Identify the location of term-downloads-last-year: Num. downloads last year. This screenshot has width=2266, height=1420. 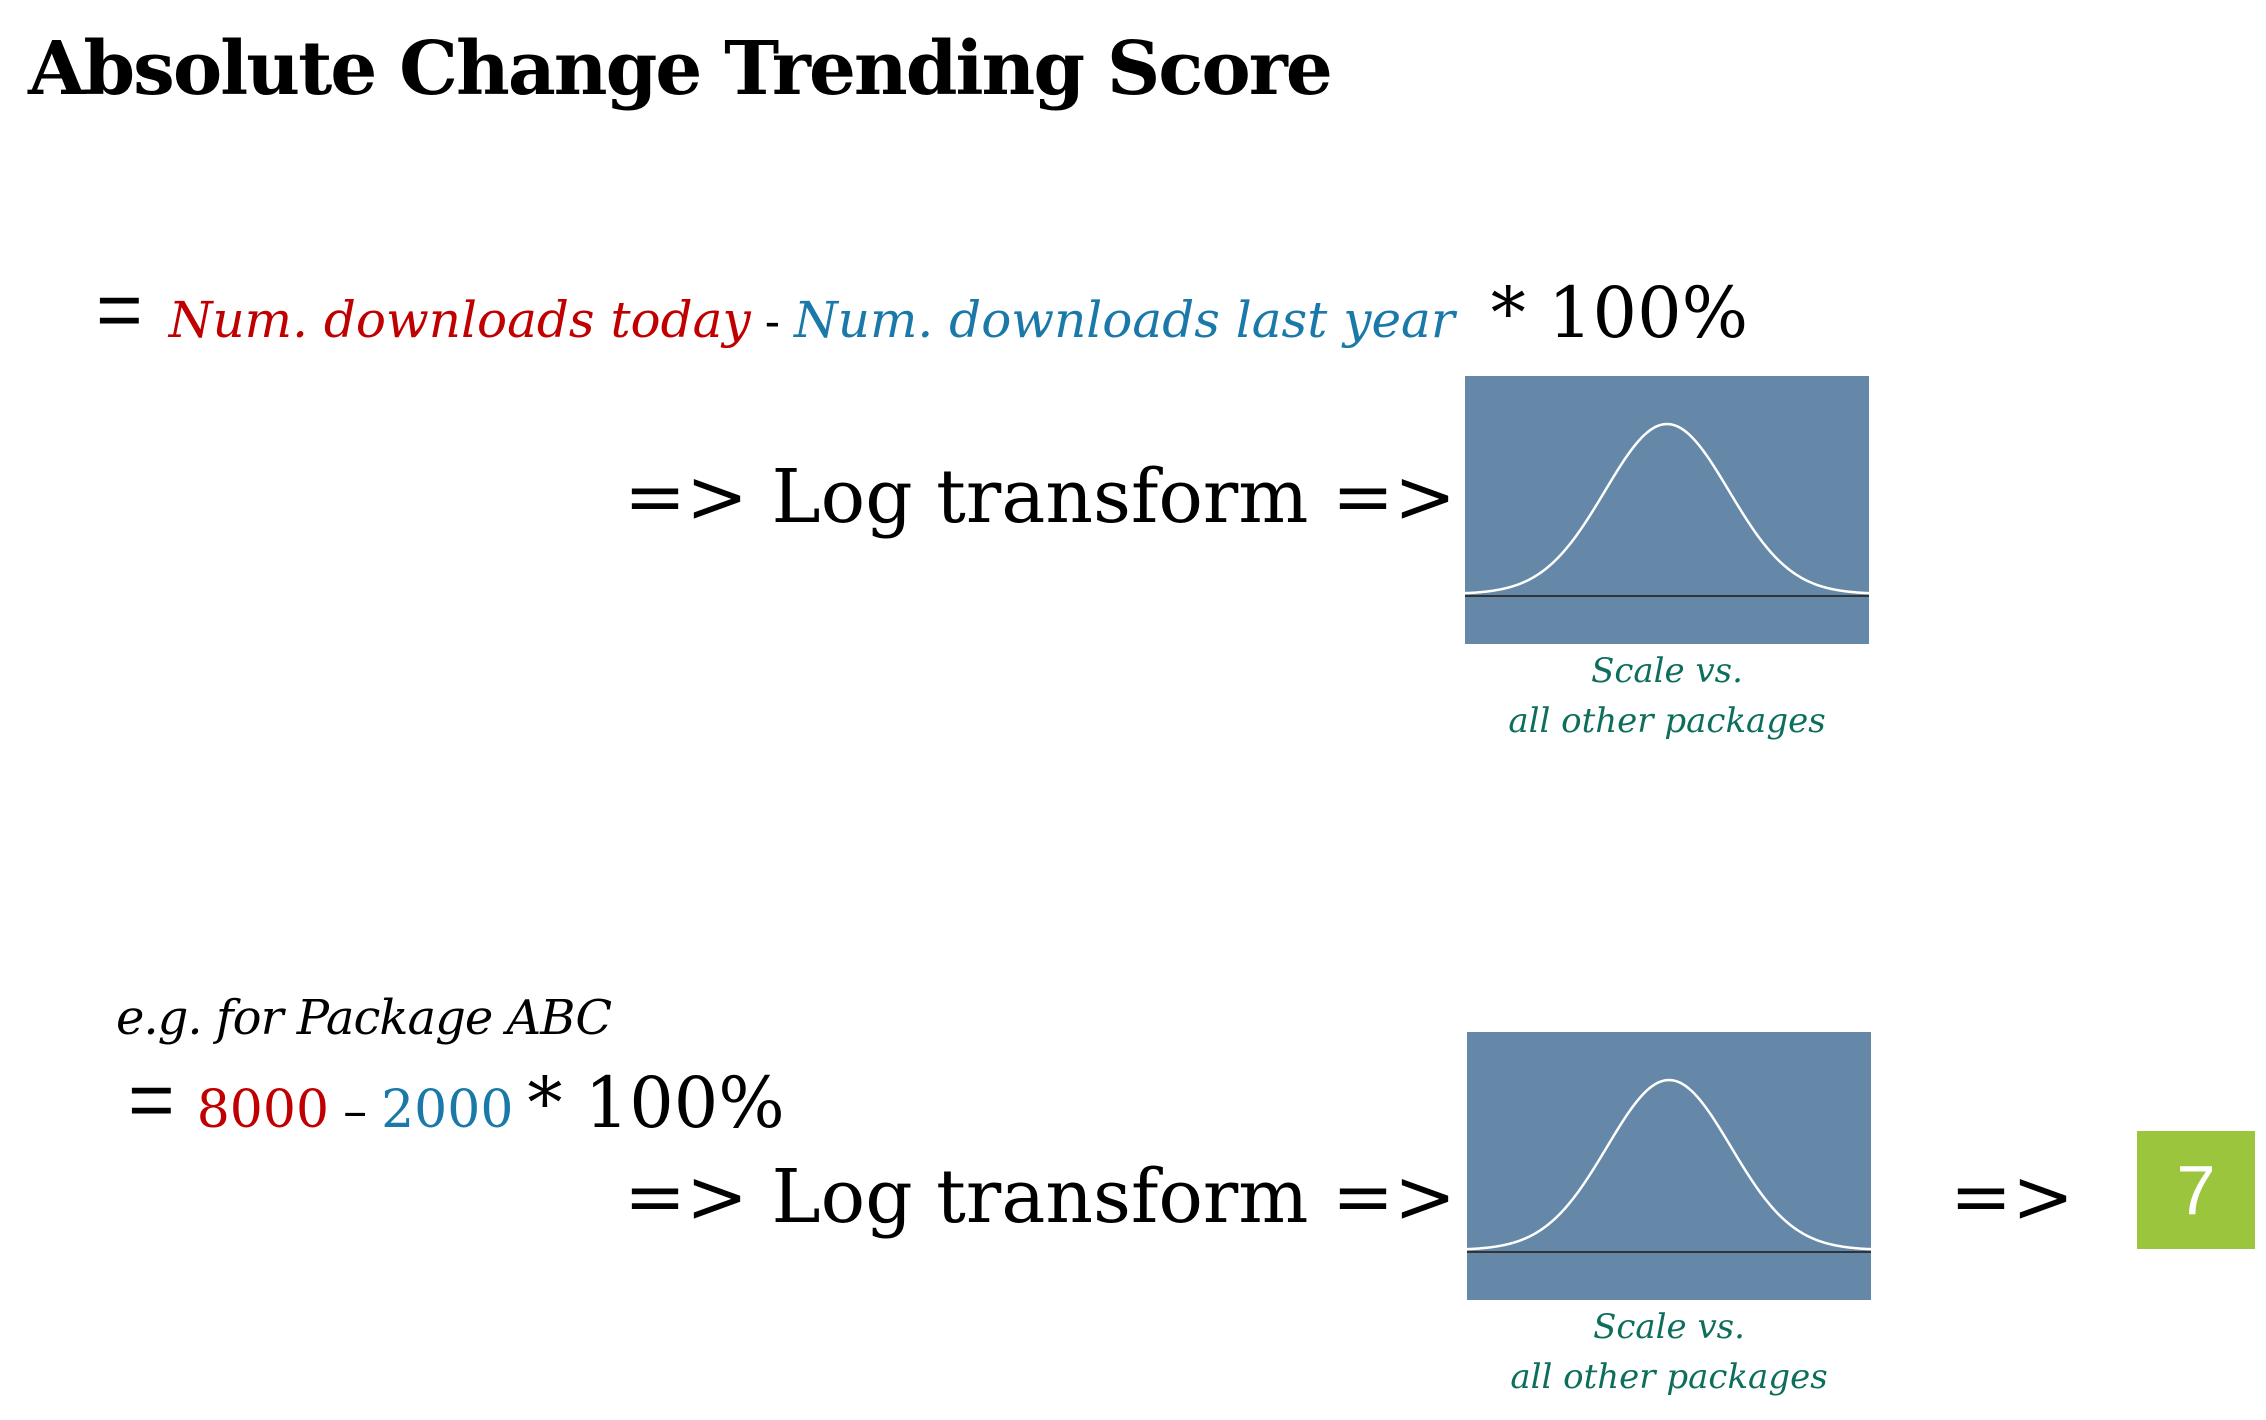
(1124, 320).